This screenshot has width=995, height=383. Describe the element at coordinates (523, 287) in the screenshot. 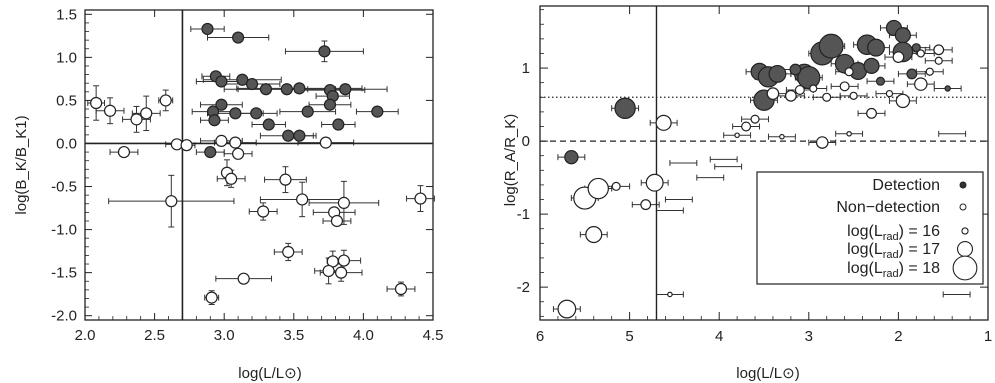

I see `right-y-tick-label: -2` at that location.